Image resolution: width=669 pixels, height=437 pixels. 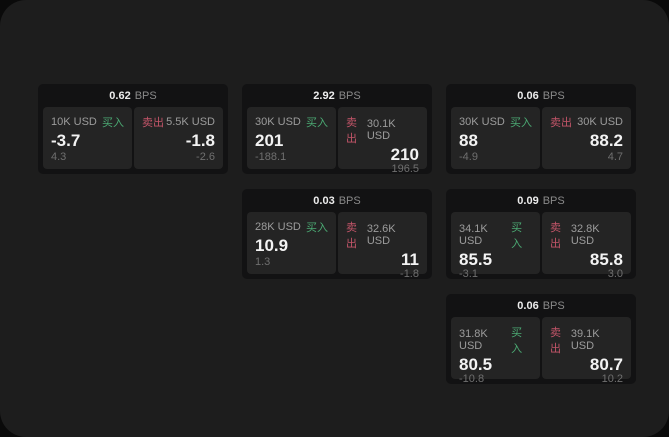 I want to click on bps-value: 0.03, so click(x=324, y=200).